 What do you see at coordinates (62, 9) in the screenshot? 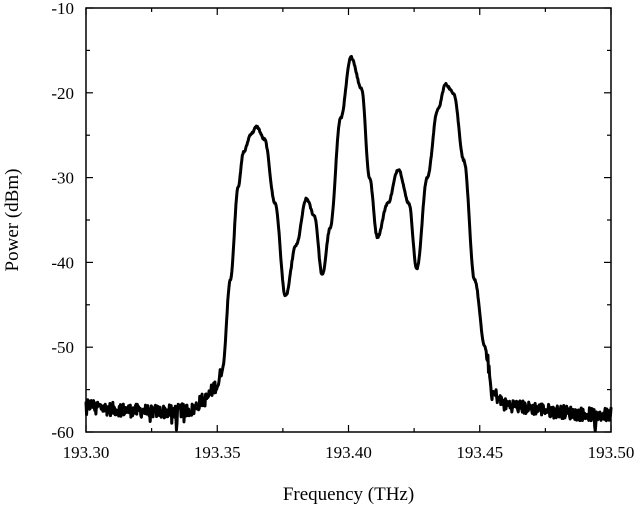
I see `y-tick-label: -10` at bounding box center [62, 9].